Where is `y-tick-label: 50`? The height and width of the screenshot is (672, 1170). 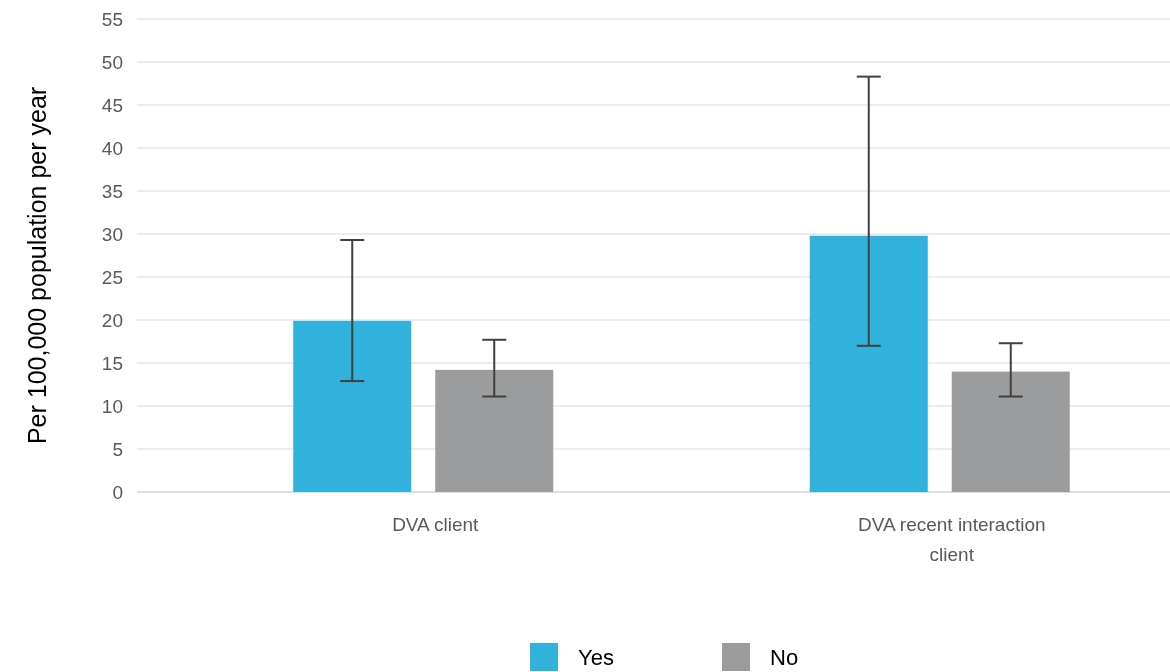
y-tick-label: 50 is located at coordinates (112, 62).